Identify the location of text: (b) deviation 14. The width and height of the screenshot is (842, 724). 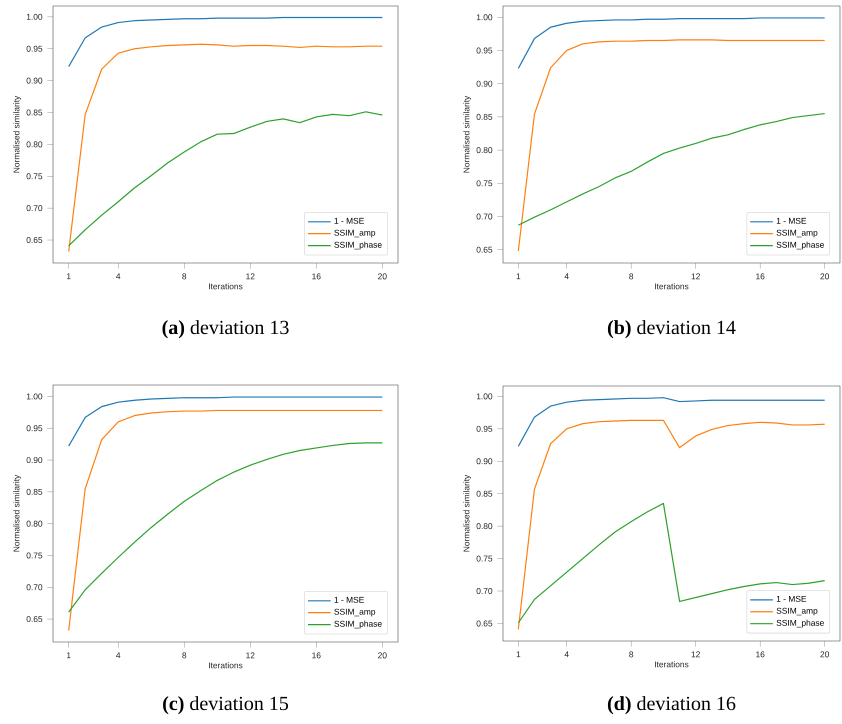
(672, 329).